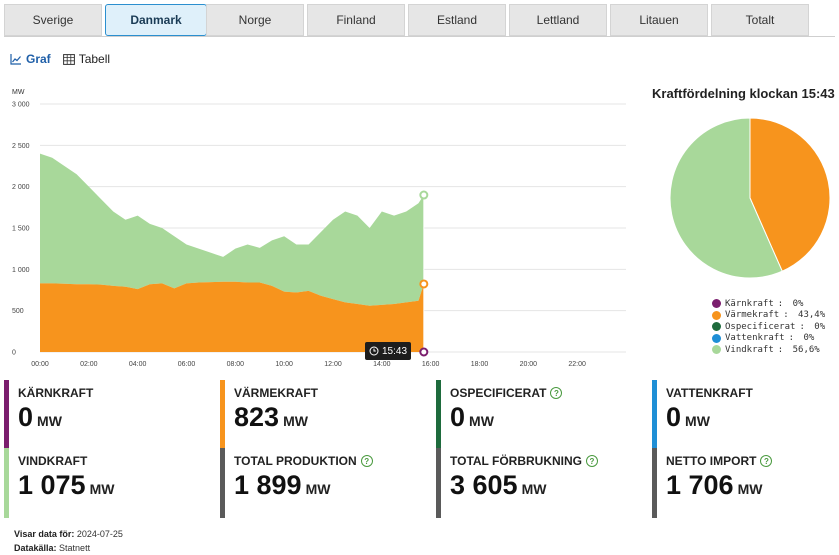  I want to click on tab-norge: Norge, so click(255, 20).